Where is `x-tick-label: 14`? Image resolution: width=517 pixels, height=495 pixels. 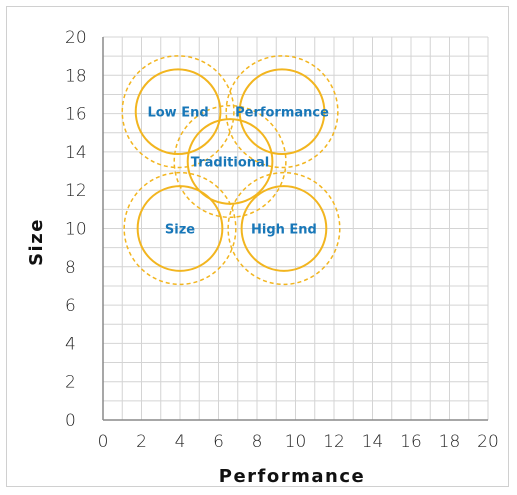 x-tick-label: 14 is located at coordinates (373, 442).